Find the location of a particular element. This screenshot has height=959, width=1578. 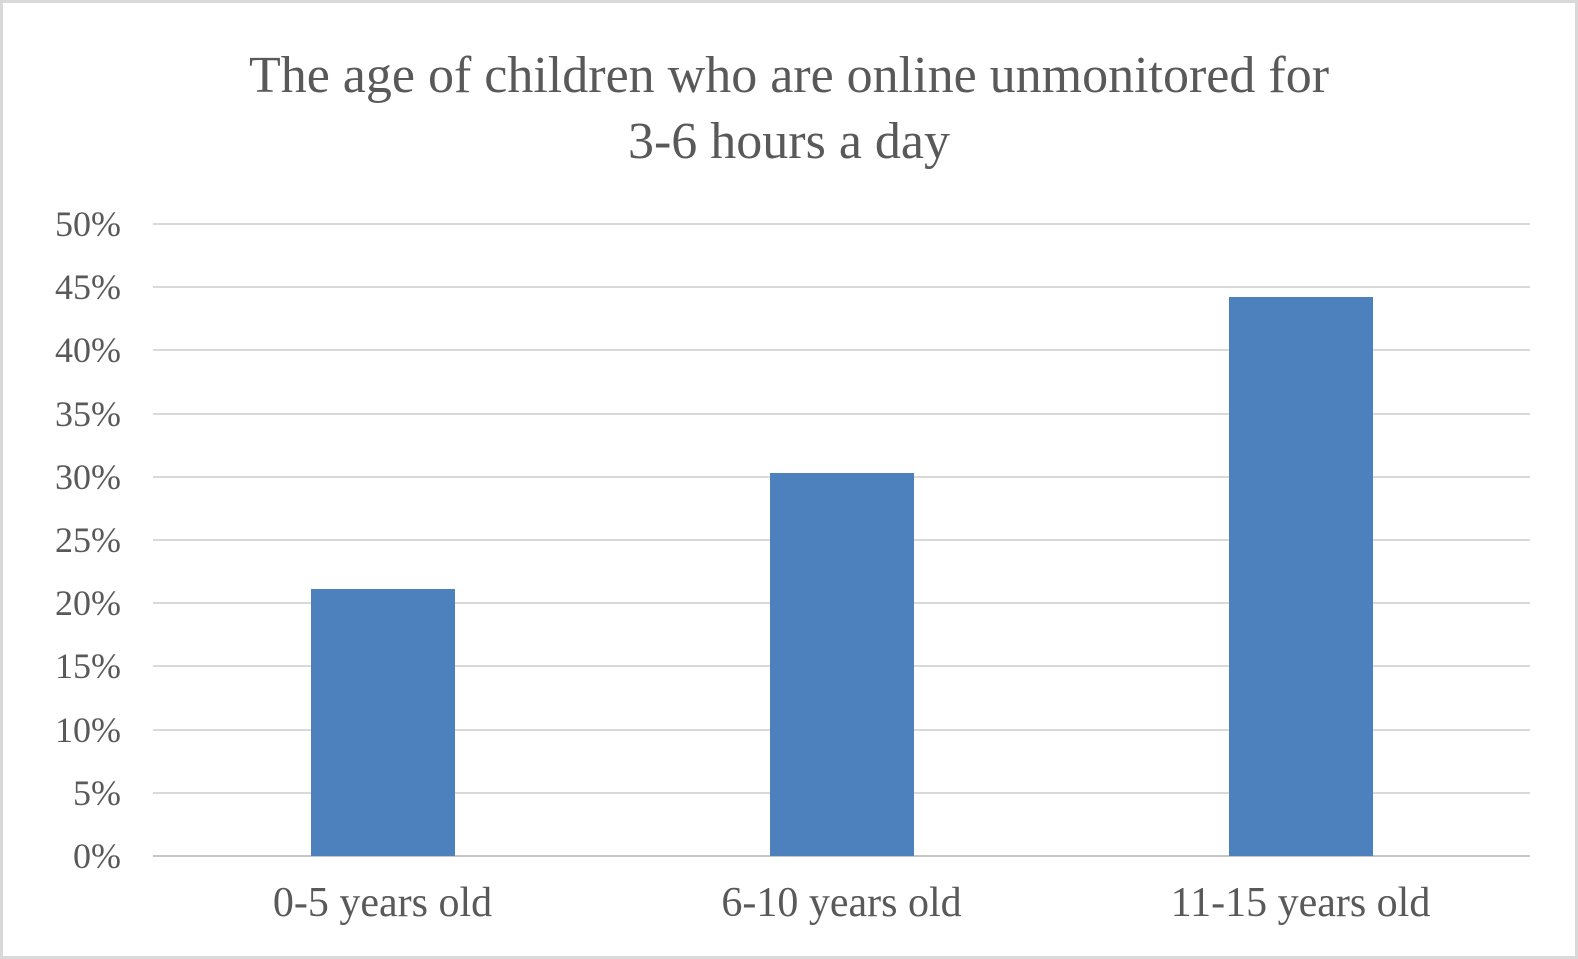

y-tick-label: 20% is located at coordinates (88, 603).